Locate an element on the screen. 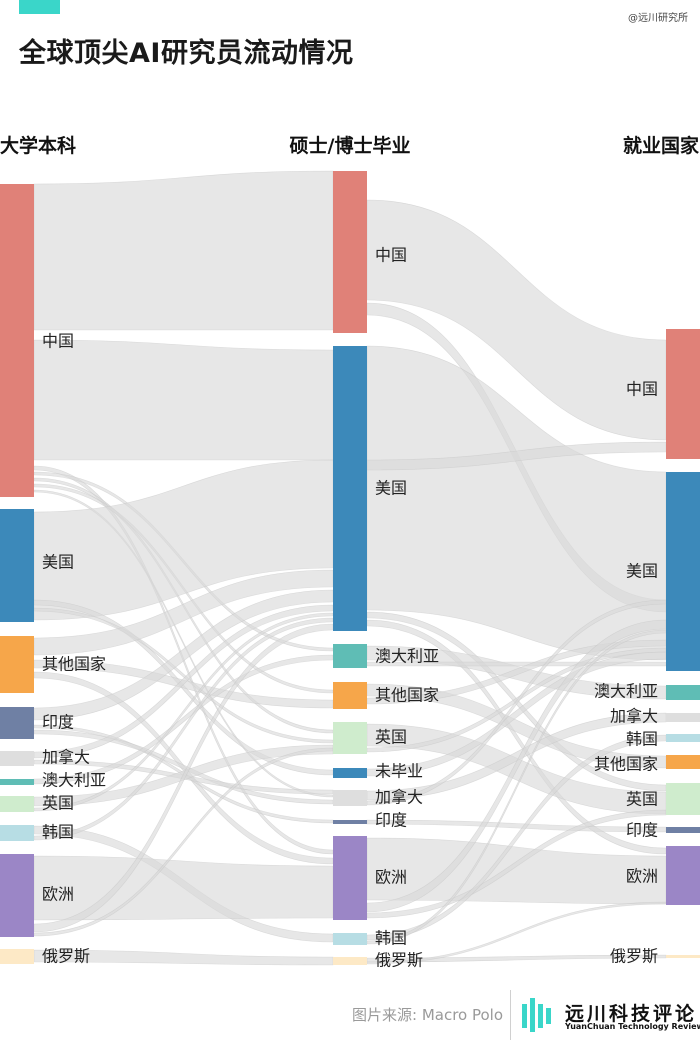 The height and width of the screenshot is (1058, 700). node-label-g-cn: 中国 is located at coordinates (391, 255).